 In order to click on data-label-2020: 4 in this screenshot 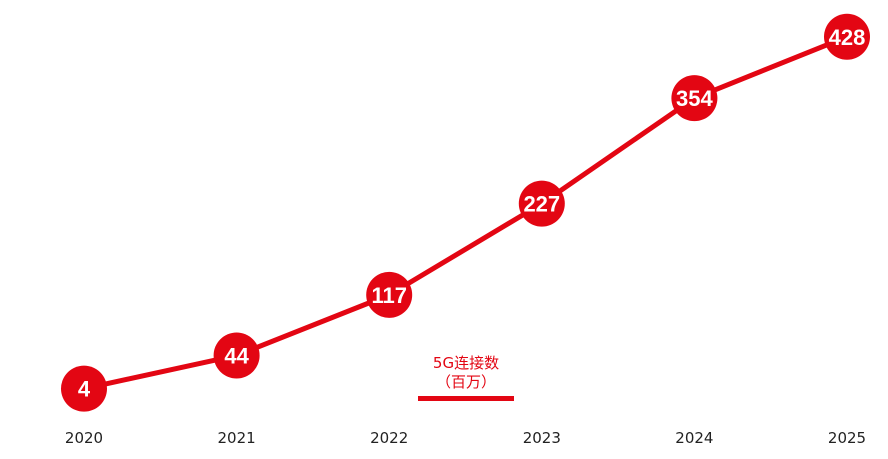, I will do `click(84, 389)`.